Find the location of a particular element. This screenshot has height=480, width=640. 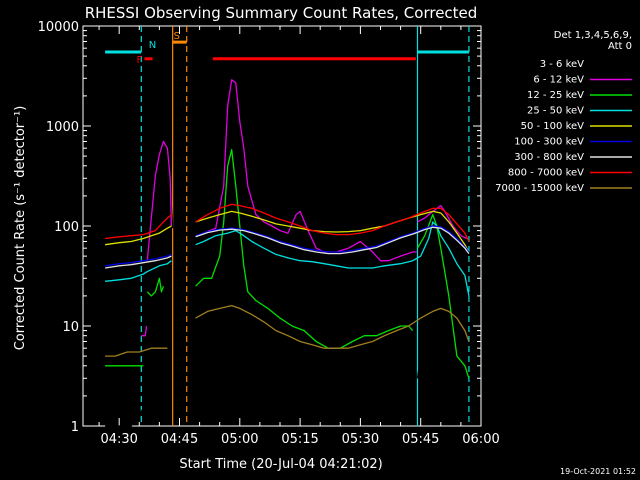

x-tick-label: 06:00 is located at coordinates (480, 439).